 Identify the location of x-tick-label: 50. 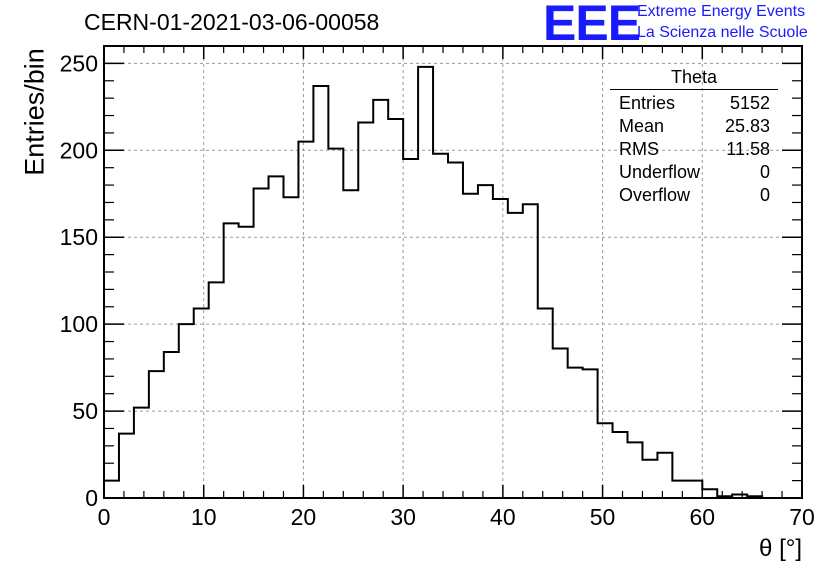
(603, 517).